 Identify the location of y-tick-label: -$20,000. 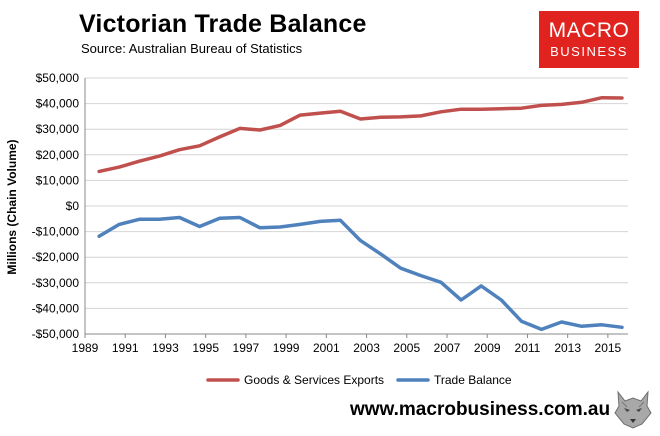
(56, 257).